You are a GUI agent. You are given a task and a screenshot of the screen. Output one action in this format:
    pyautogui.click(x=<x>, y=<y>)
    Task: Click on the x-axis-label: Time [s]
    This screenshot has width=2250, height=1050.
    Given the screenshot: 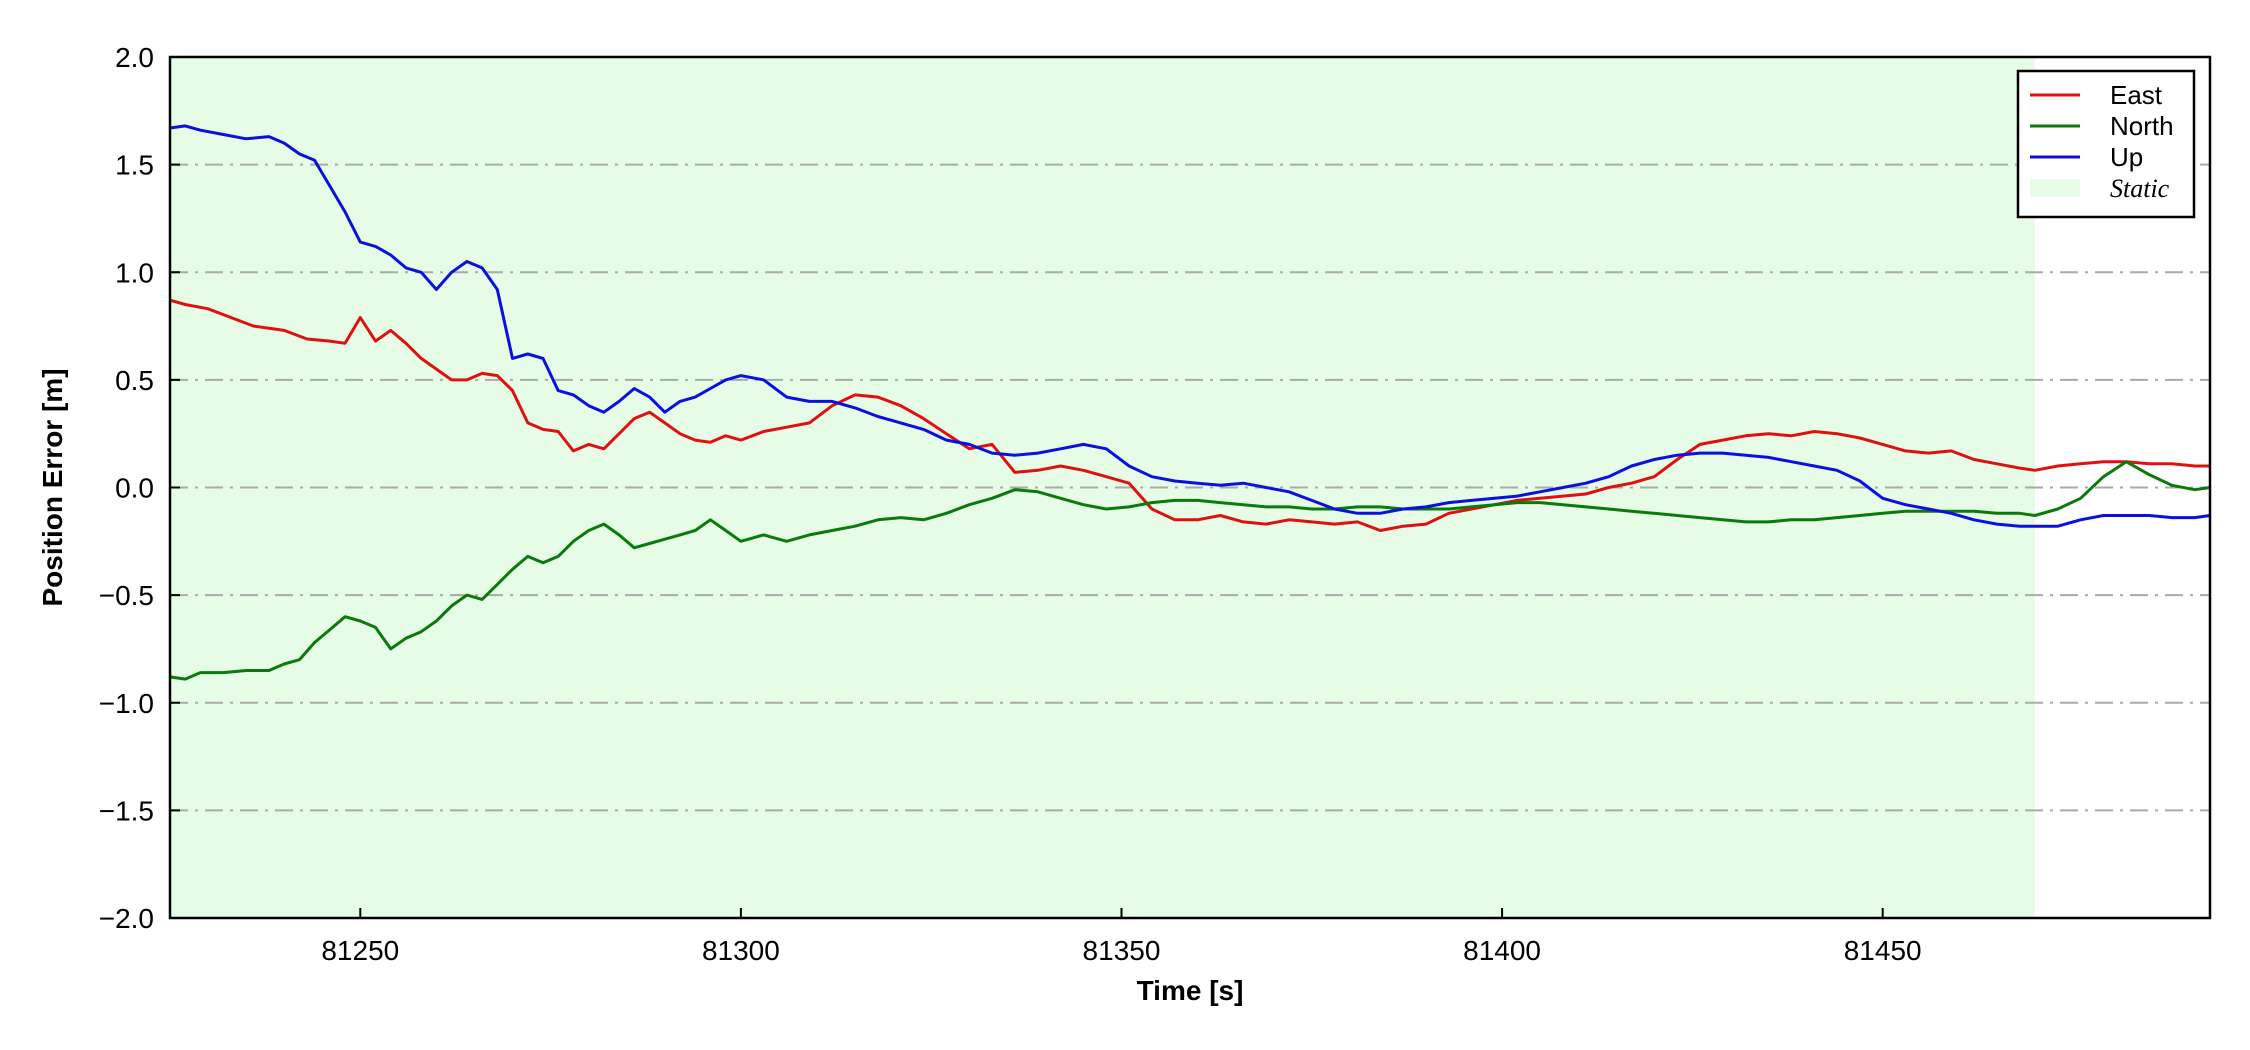 What is the action you would take?
    pyautogui.click(x=1190, y=990)
    